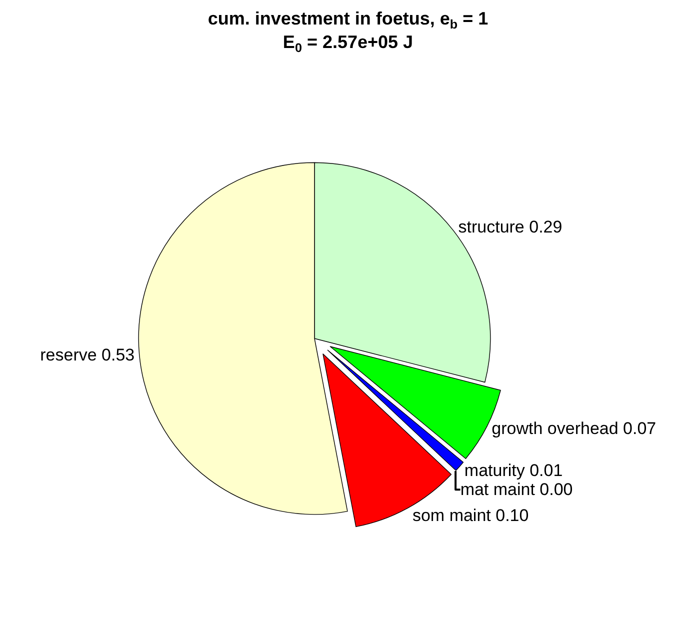  Describe the element at coordinates (348, 43) in the screenshot. I see `chart-subtitle: E$_{0}$ = 2.57e+05 J` at that location.